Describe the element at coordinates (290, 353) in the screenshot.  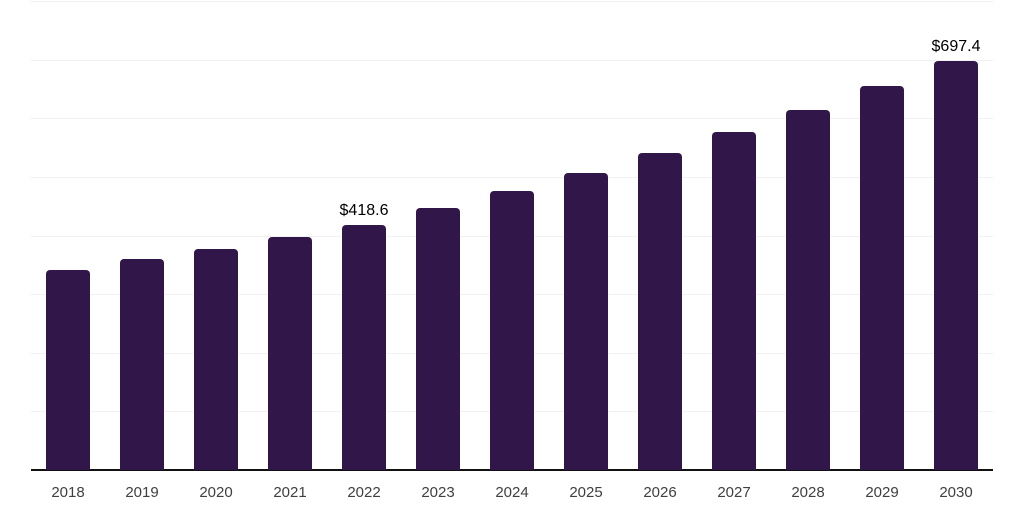
I see `bar-2021` at that location.